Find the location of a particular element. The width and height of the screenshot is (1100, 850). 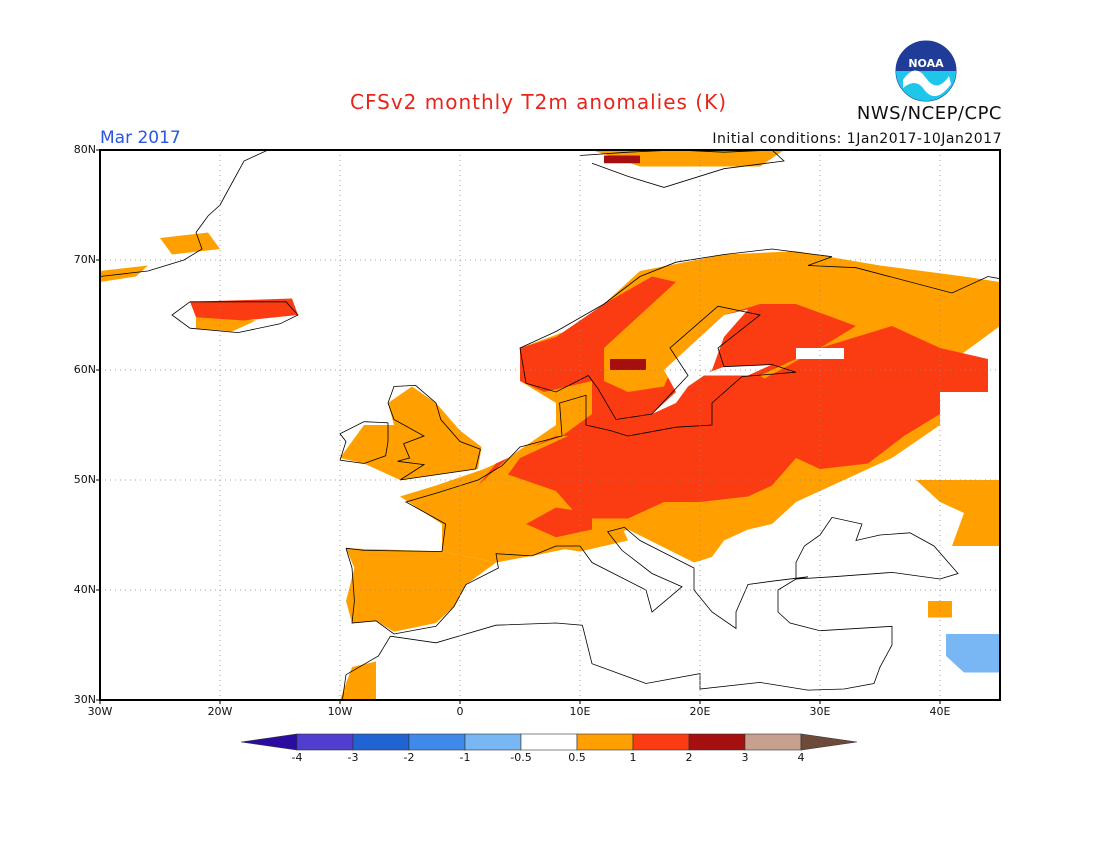

colorbar-label: -0.5 is located at coordinates (521, 757).